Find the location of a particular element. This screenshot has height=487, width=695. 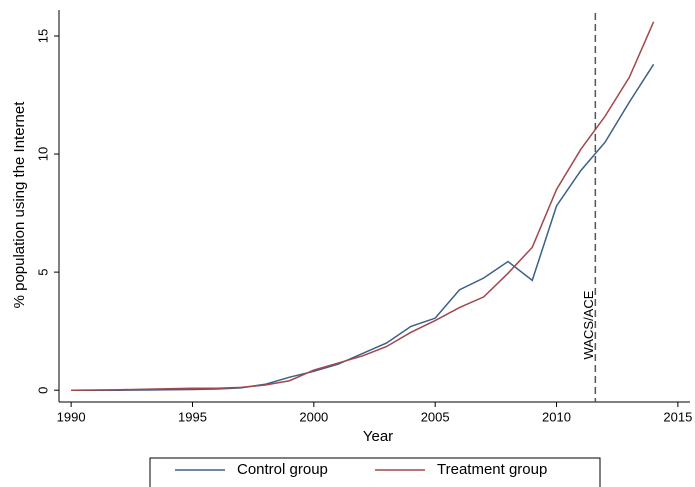

y-tick-label: 10 is located at coordinates (42, 154).